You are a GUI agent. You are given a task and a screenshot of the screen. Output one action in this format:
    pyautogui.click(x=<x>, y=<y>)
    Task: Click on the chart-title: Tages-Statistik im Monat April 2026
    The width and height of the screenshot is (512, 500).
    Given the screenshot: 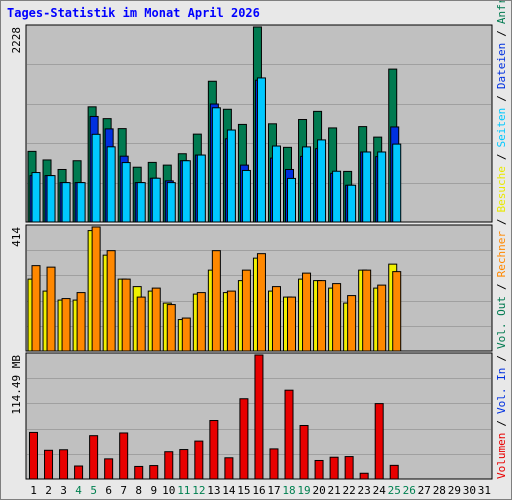 What is the action you would take?
    pyautogui.click(x=133, y=13)
    